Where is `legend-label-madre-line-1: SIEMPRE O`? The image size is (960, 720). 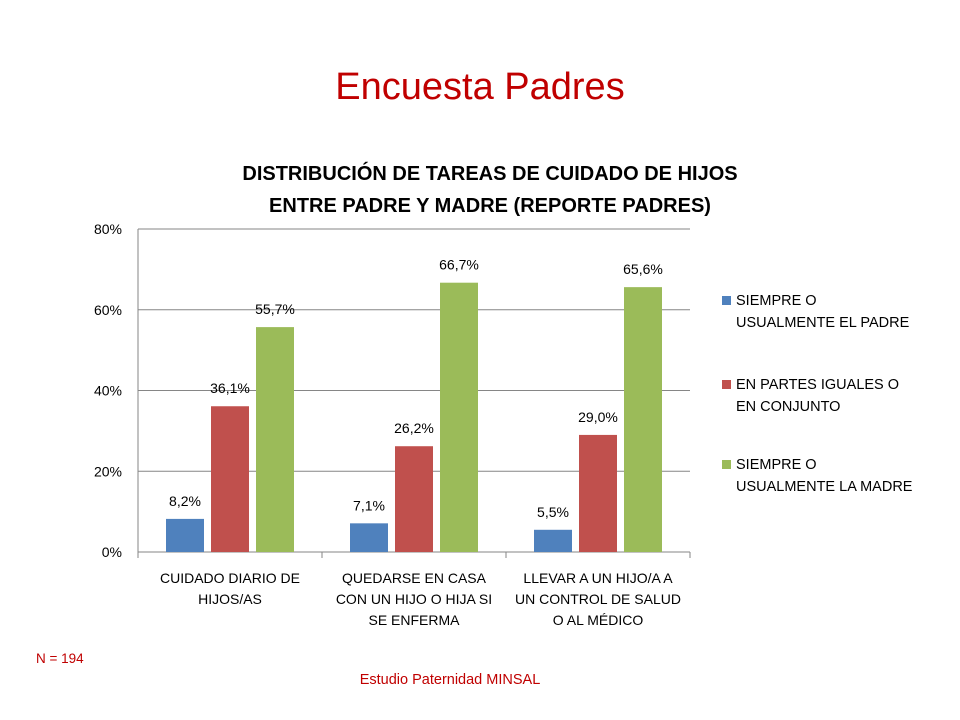 legend-label-madre-line-1: SIEMPRE O is located at coordinates (776, 465).